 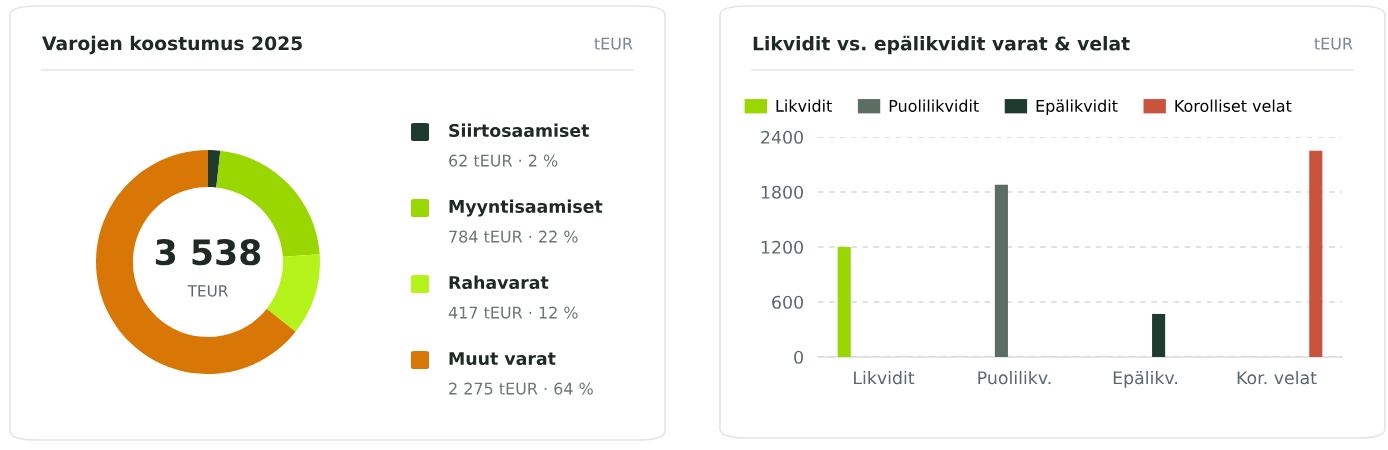 I want to click on y-tick-label: 1800, so click(x=782, y=192).